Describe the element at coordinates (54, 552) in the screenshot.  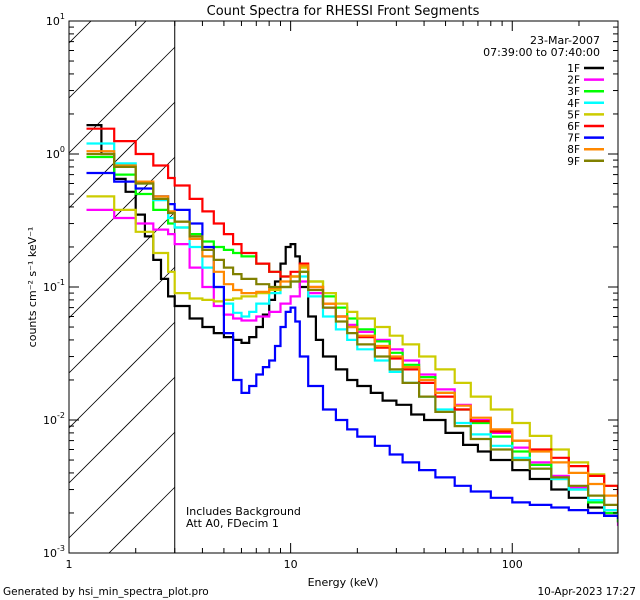
I see `y-tick-label: 10⁻³` at that location.